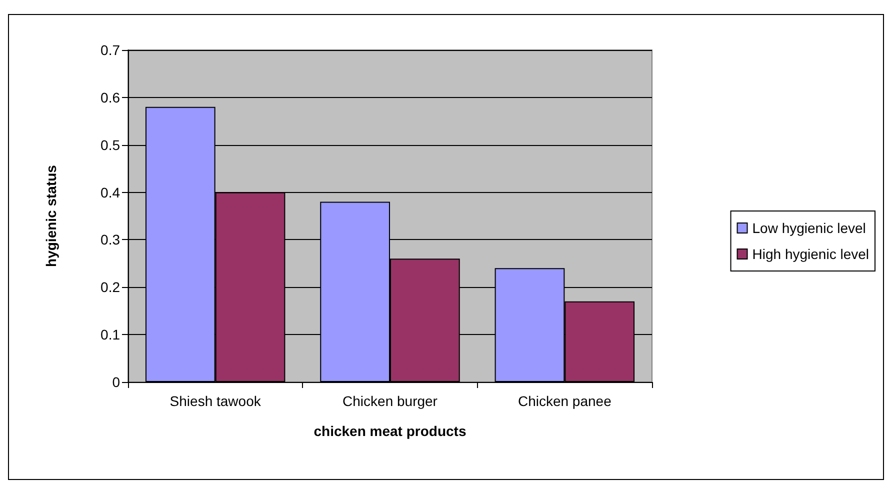 This screenshot has width=887, height=482. What do you see at coordinates (51, 215) in the screenshot?
I see `y-axis-title: hygienic status` at bounding box center [51, 215].